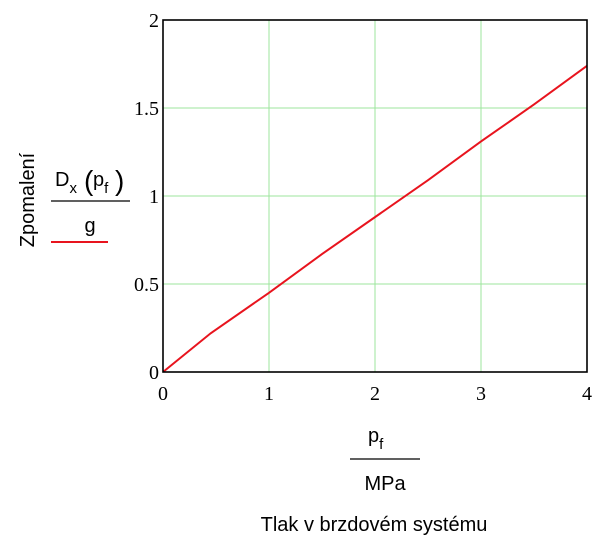 This screenshot has height=540, width=601. I want to click on x-fraction-numerator: pf, so click(376, 439).